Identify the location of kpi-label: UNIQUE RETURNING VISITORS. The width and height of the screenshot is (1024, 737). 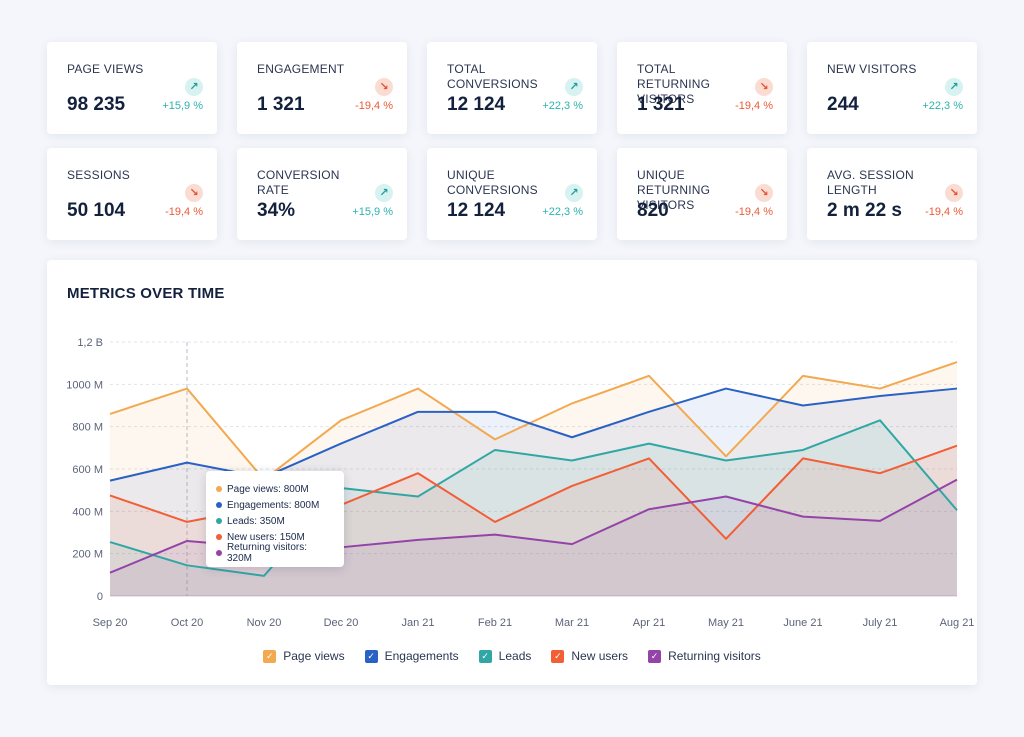
(674, 190).